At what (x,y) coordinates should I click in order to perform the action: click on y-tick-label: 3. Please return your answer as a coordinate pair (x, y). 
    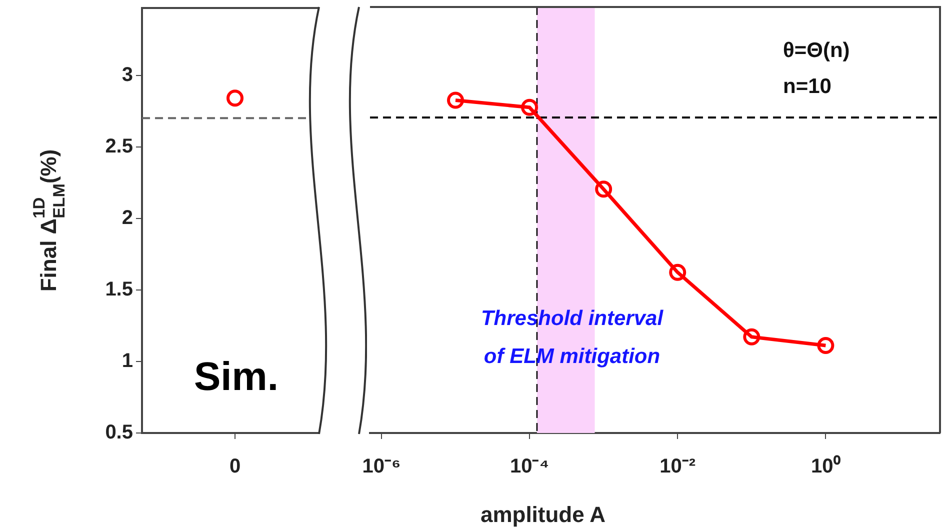
    Looking at the image, I should click on (127, 75).